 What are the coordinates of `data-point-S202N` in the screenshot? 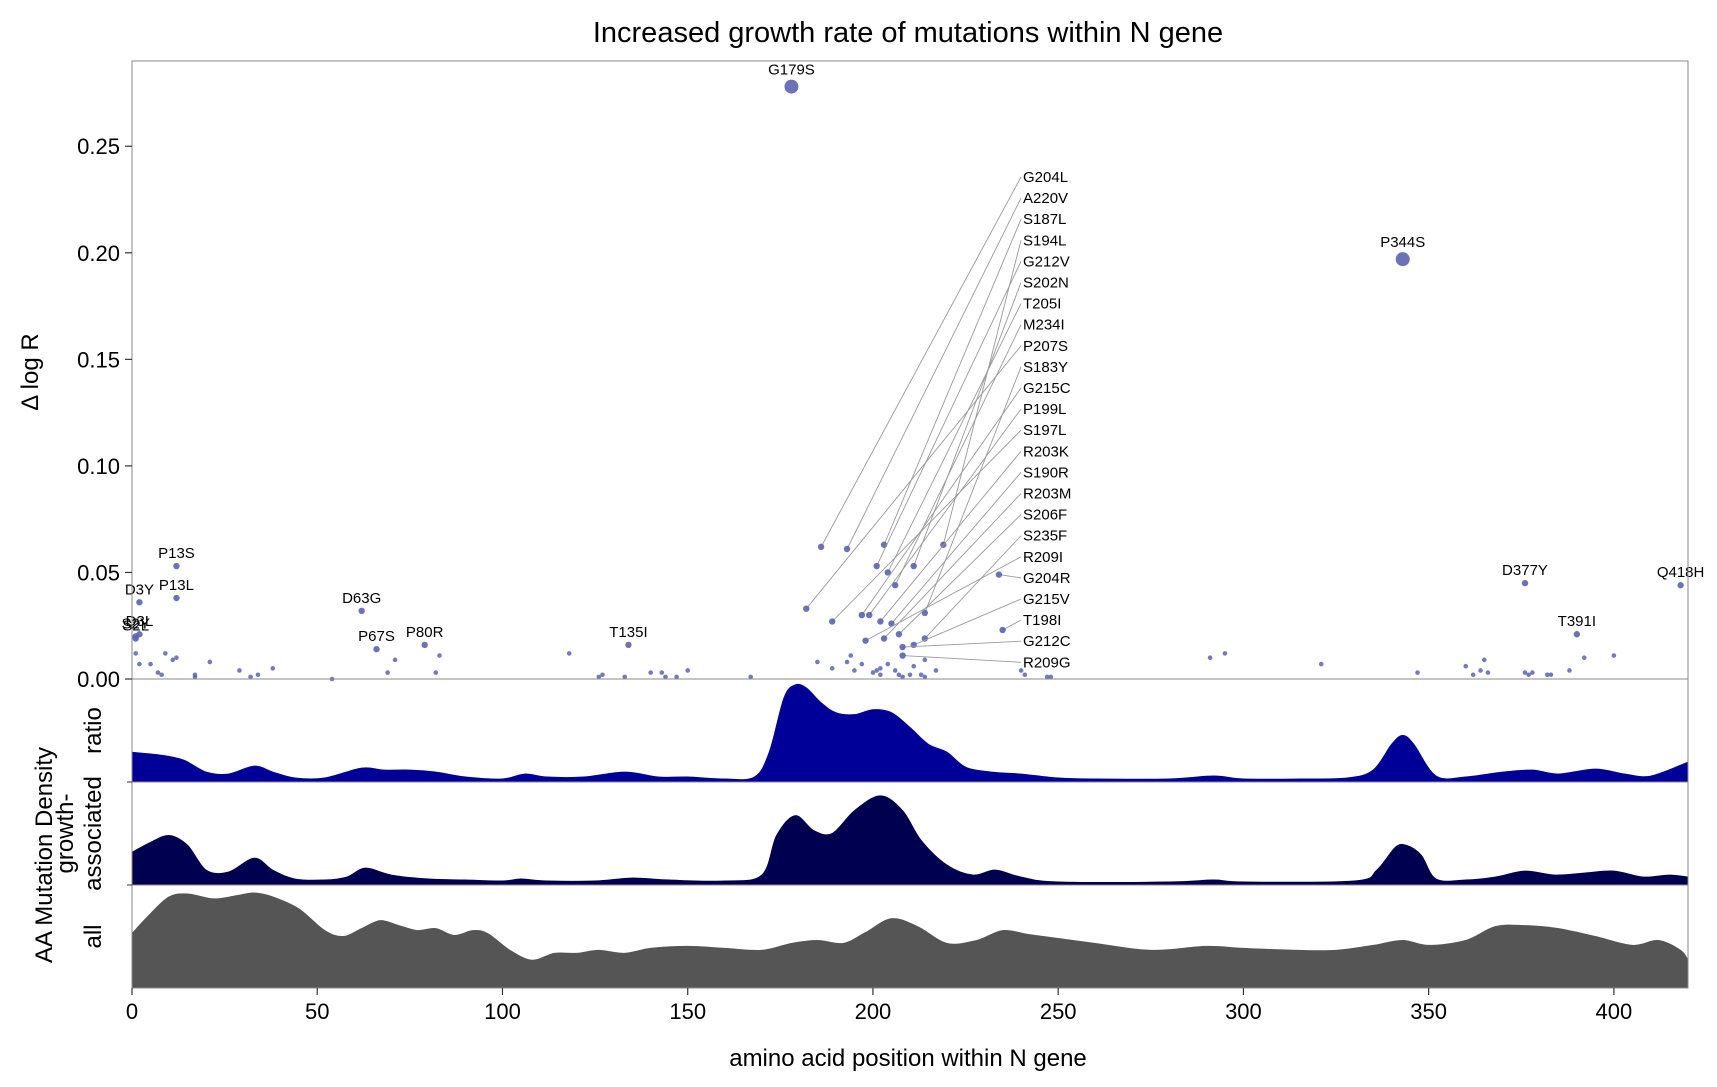 It's located at (913, 566).